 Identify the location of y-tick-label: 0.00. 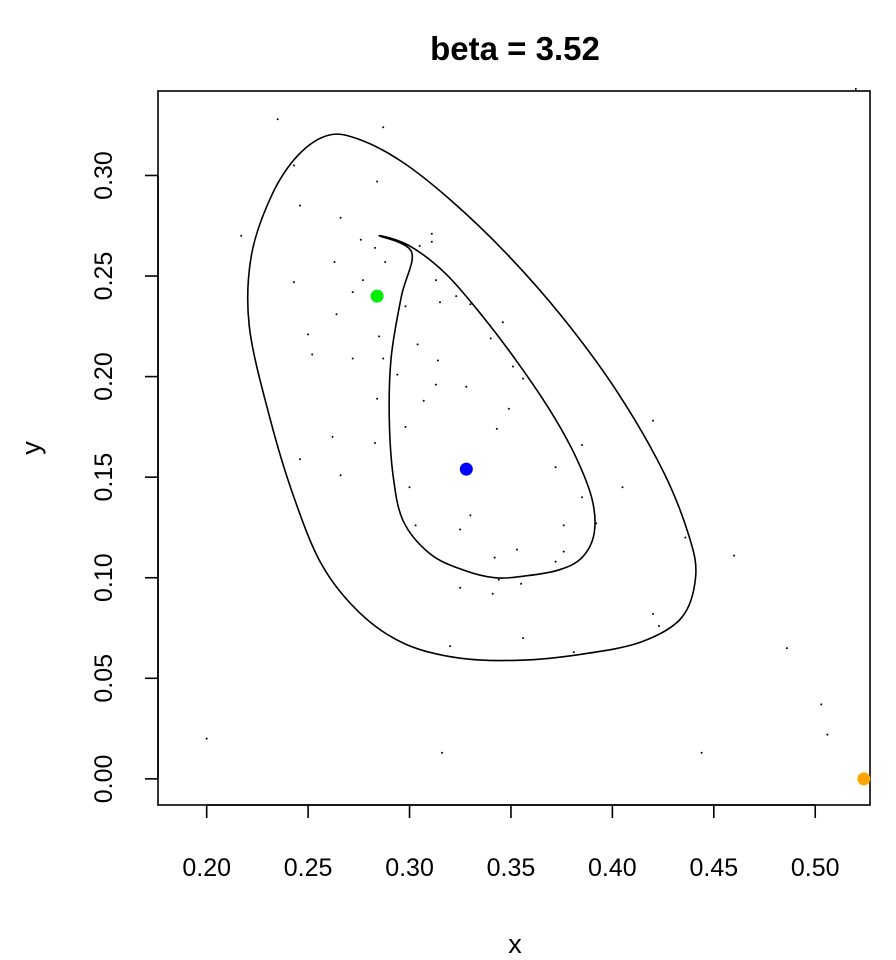
(104, 779).